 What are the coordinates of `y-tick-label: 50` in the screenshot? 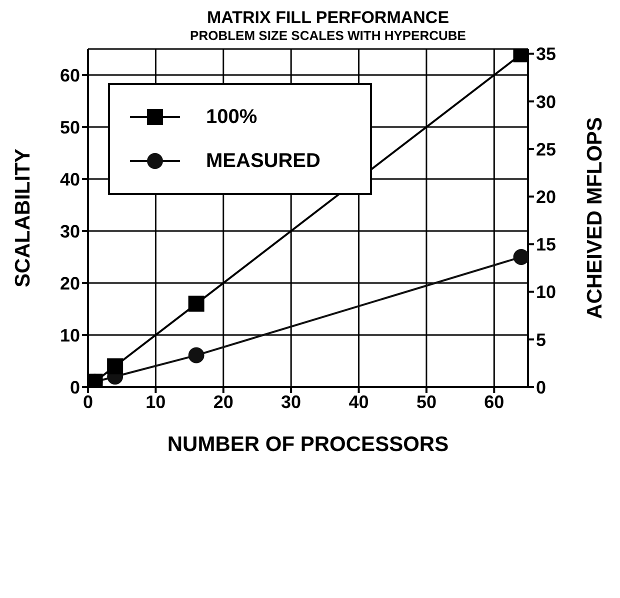 It's located at (70, 127).